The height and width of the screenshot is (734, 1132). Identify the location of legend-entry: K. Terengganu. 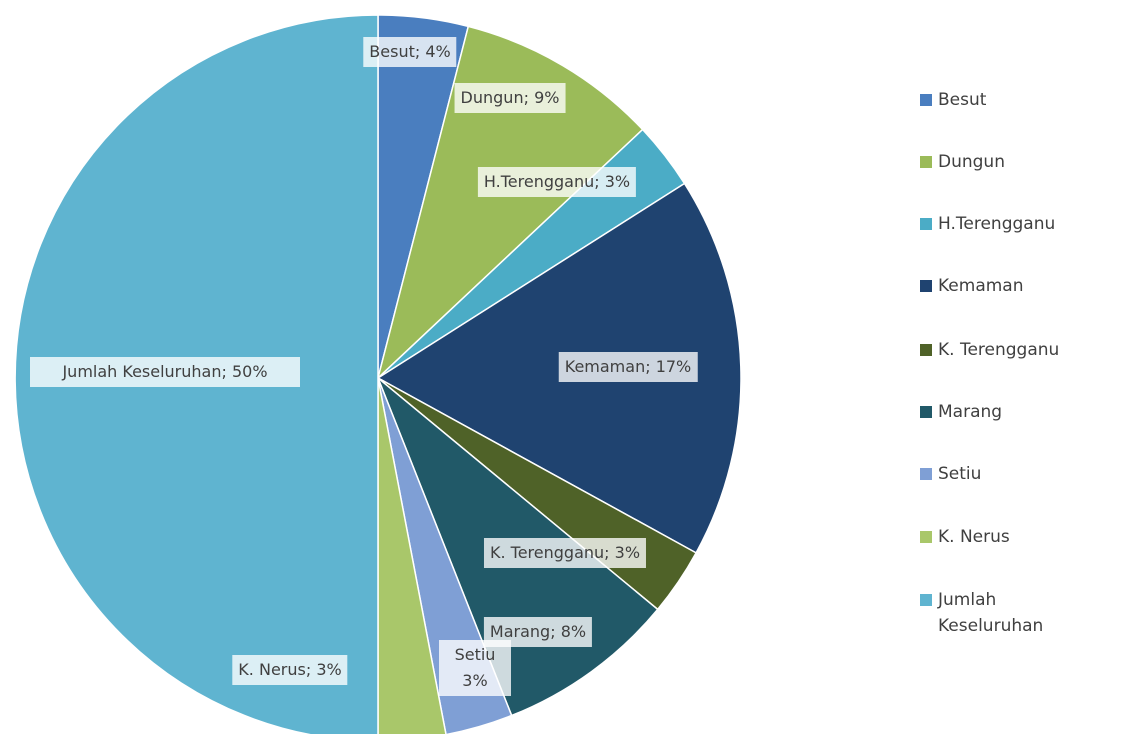
(1009, 350).